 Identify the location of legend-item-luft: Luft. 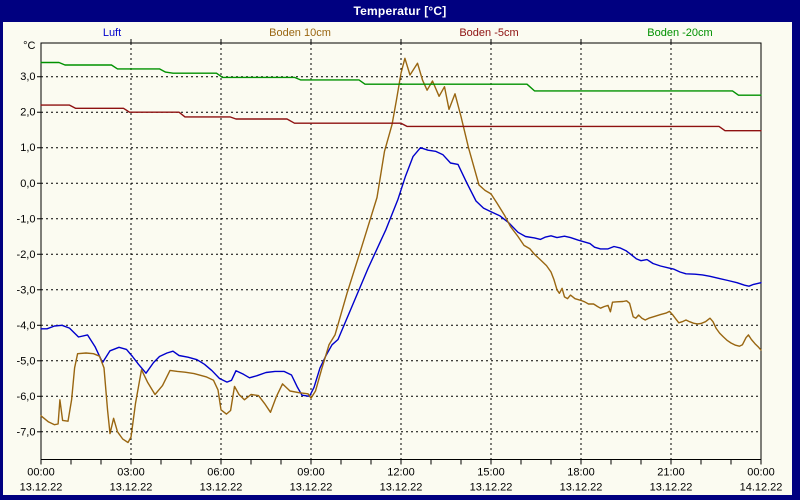
(112, 33).